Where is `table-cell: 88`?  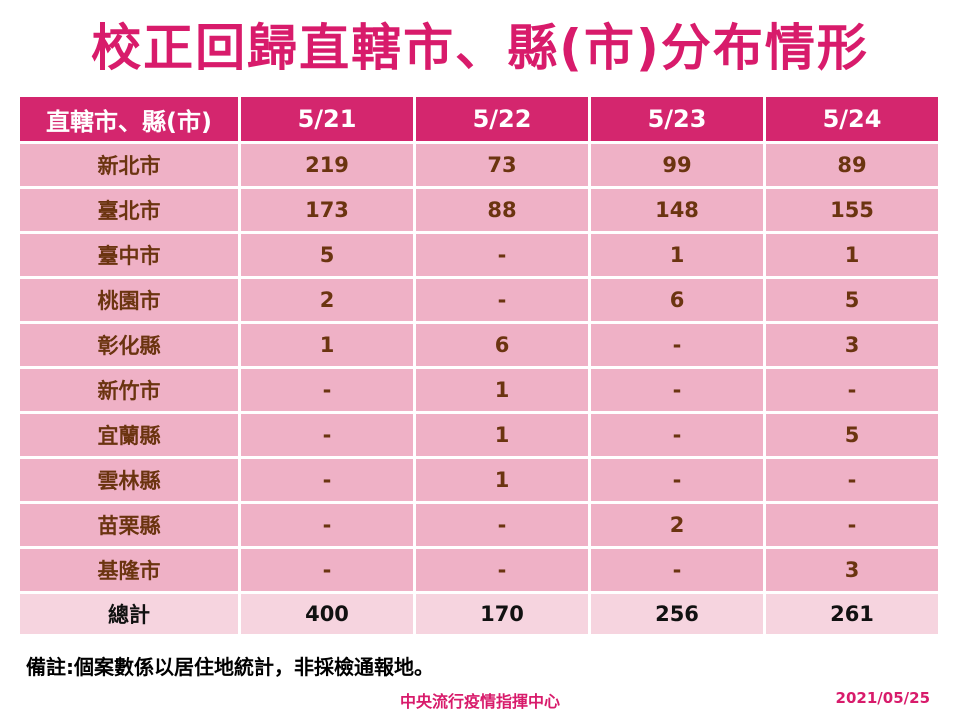 table-cell: 88 is located at coordinates (502, 210).